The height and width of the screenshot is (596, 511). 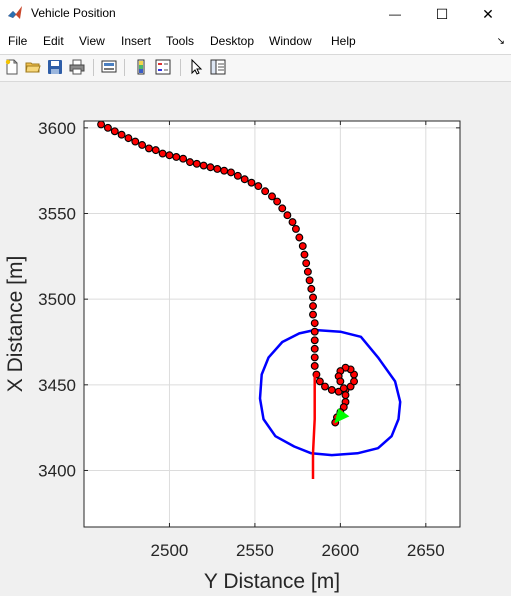 I want to click on figure-bottom-edge, so click(x=255, y=594).